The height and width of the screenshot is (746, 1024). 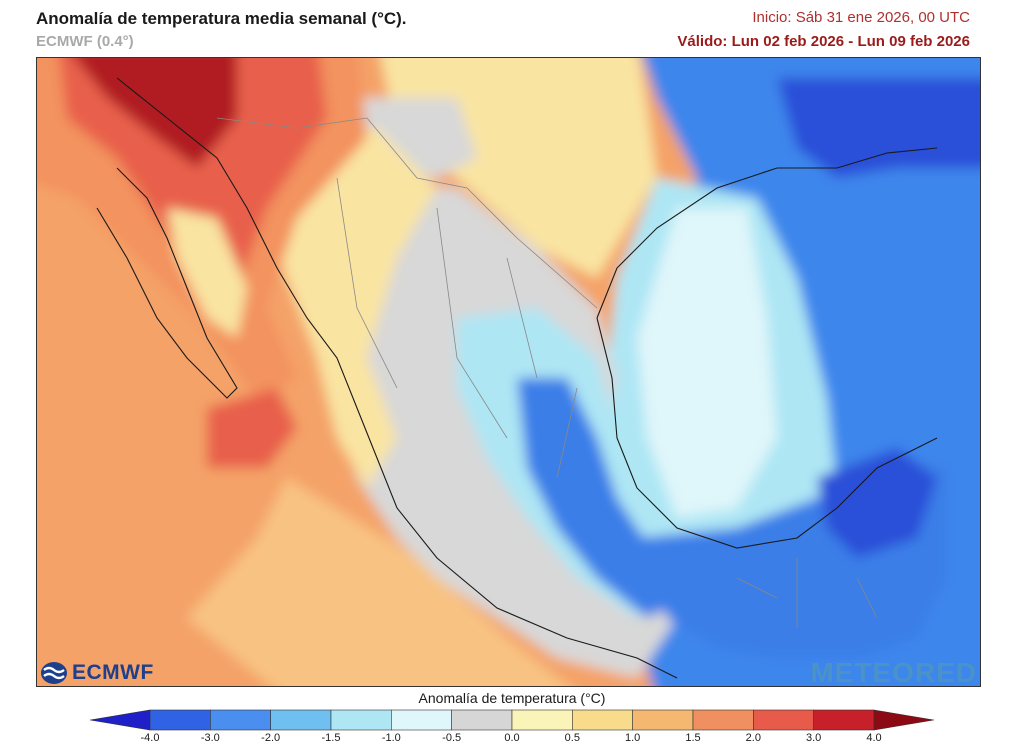 What do you see at coordinates (572, 738) in the screenshot?
I see `colorbar-tick-label: 0.5` at bounding box center [572, 738].